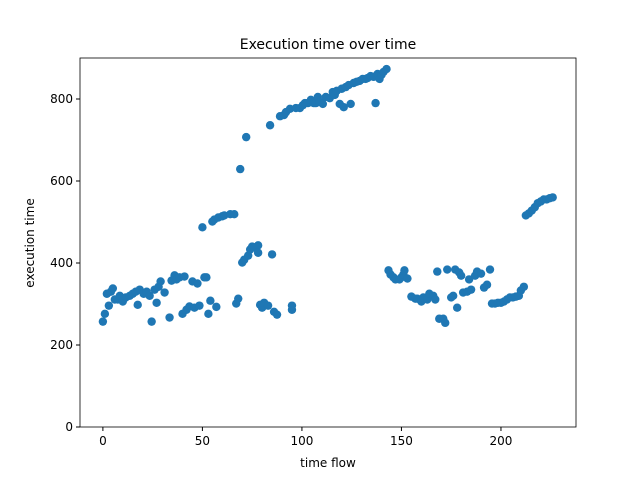 The image size is (640, 480). What do you see at coordinates (501, 441) in the screenshot?
I see `x-tick-label: 200` at bounding box center [501, 441].